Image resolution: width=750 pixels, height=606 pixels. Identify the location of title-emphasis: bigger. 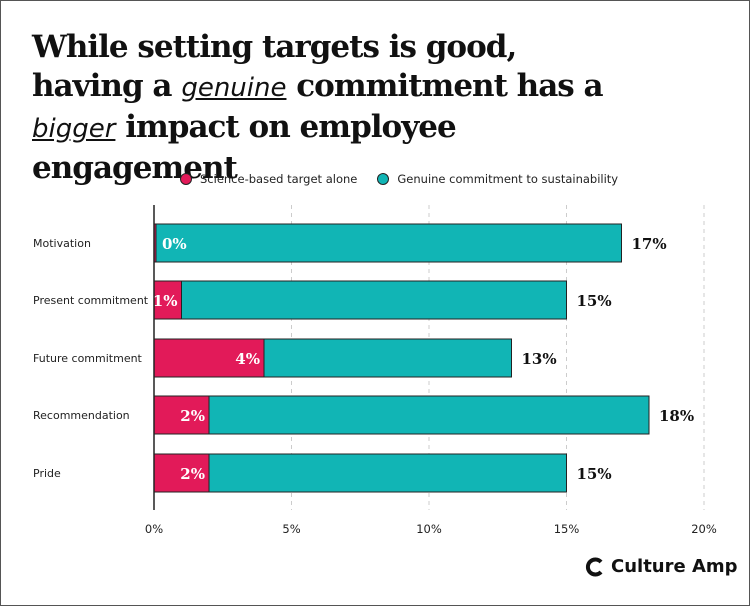
(74, 129).